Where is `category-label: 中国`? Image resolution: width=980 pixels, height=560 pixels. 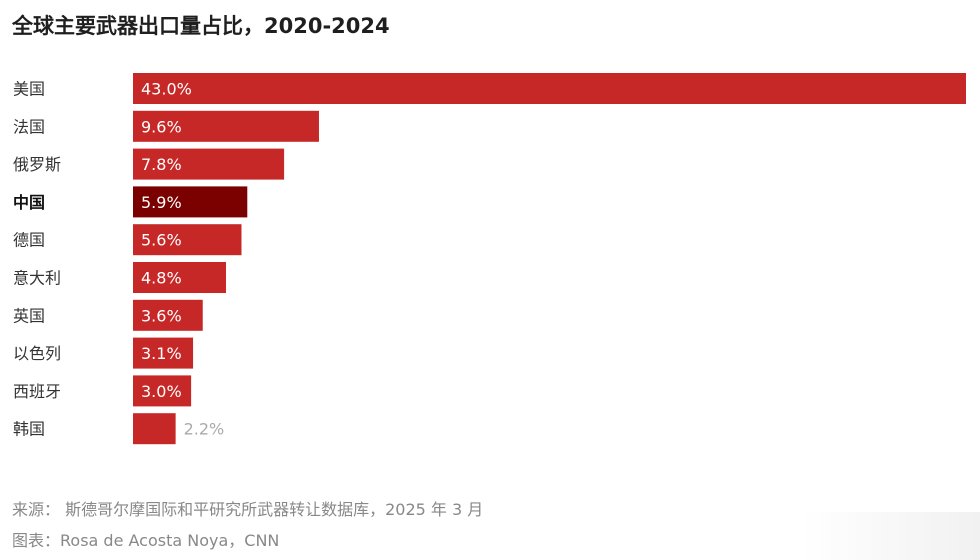 category-label: 中国 is located at coordinates (29, 202).